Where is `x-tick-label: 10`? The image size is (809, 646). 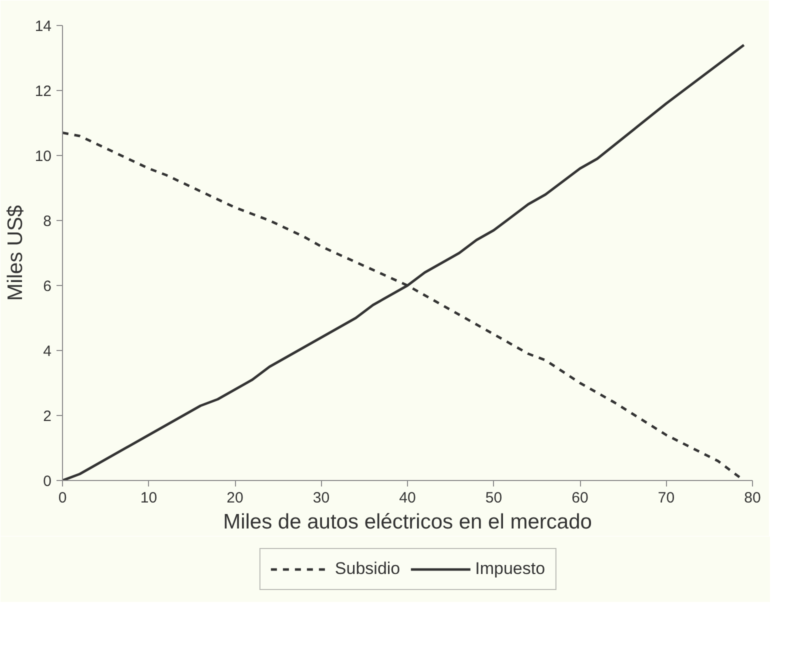 x-tick-label: 10 is located at coordinates (149, 498).